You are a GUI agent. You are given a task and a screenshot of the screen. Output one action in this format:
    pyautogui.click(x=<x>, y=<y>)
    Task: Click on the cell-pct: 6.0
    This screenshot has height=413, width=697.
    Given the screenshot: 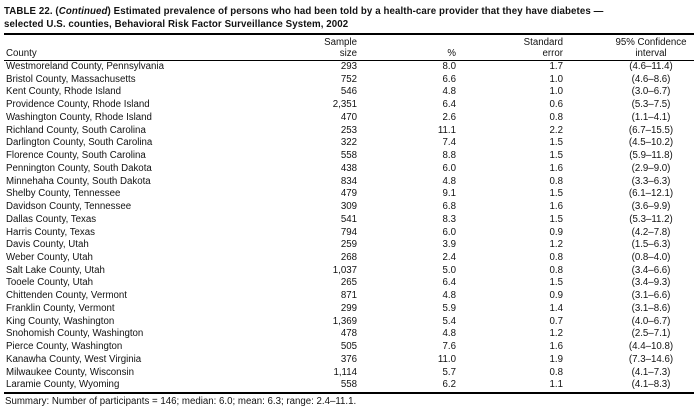 What is the action you would take?
    pyautogui.click(x=449, y=168)
    